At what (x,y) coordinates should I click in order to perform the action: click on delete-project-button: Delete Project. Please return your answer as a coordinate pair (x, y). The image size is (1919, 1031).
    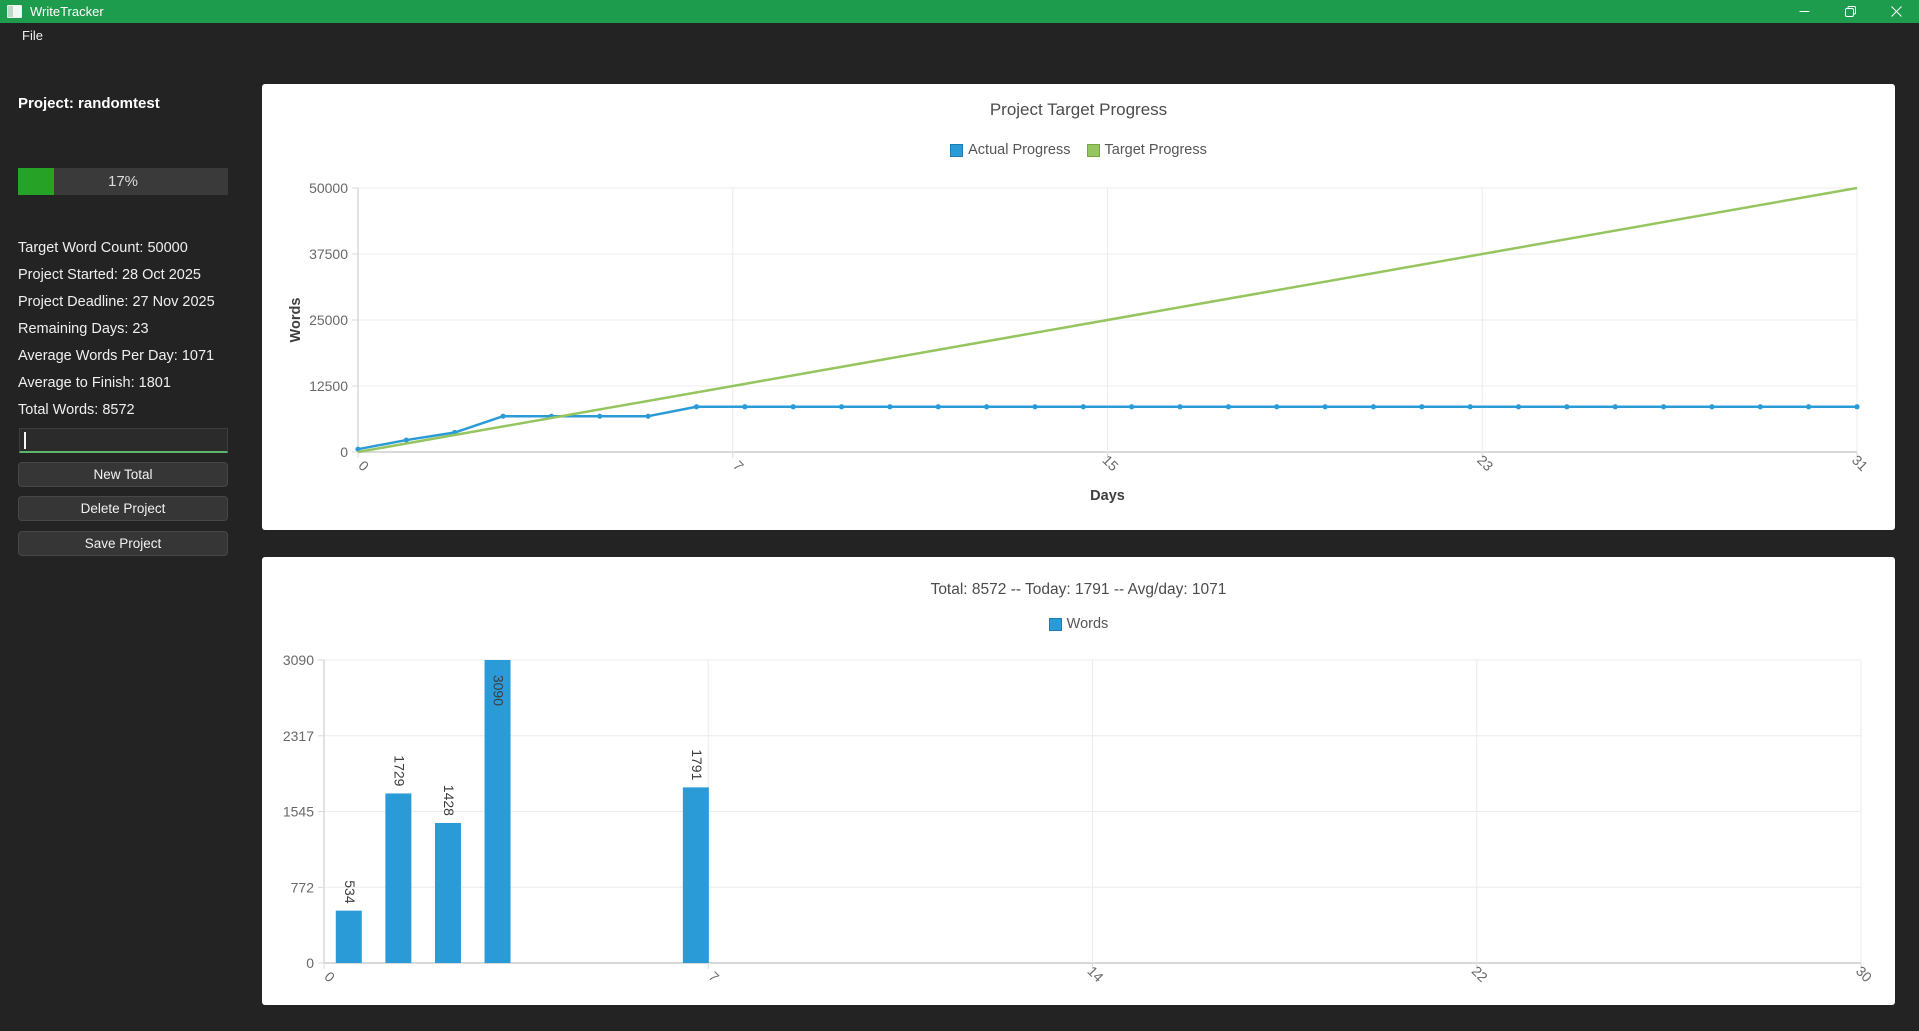
    Looking at the image, I should click on (123, 508).